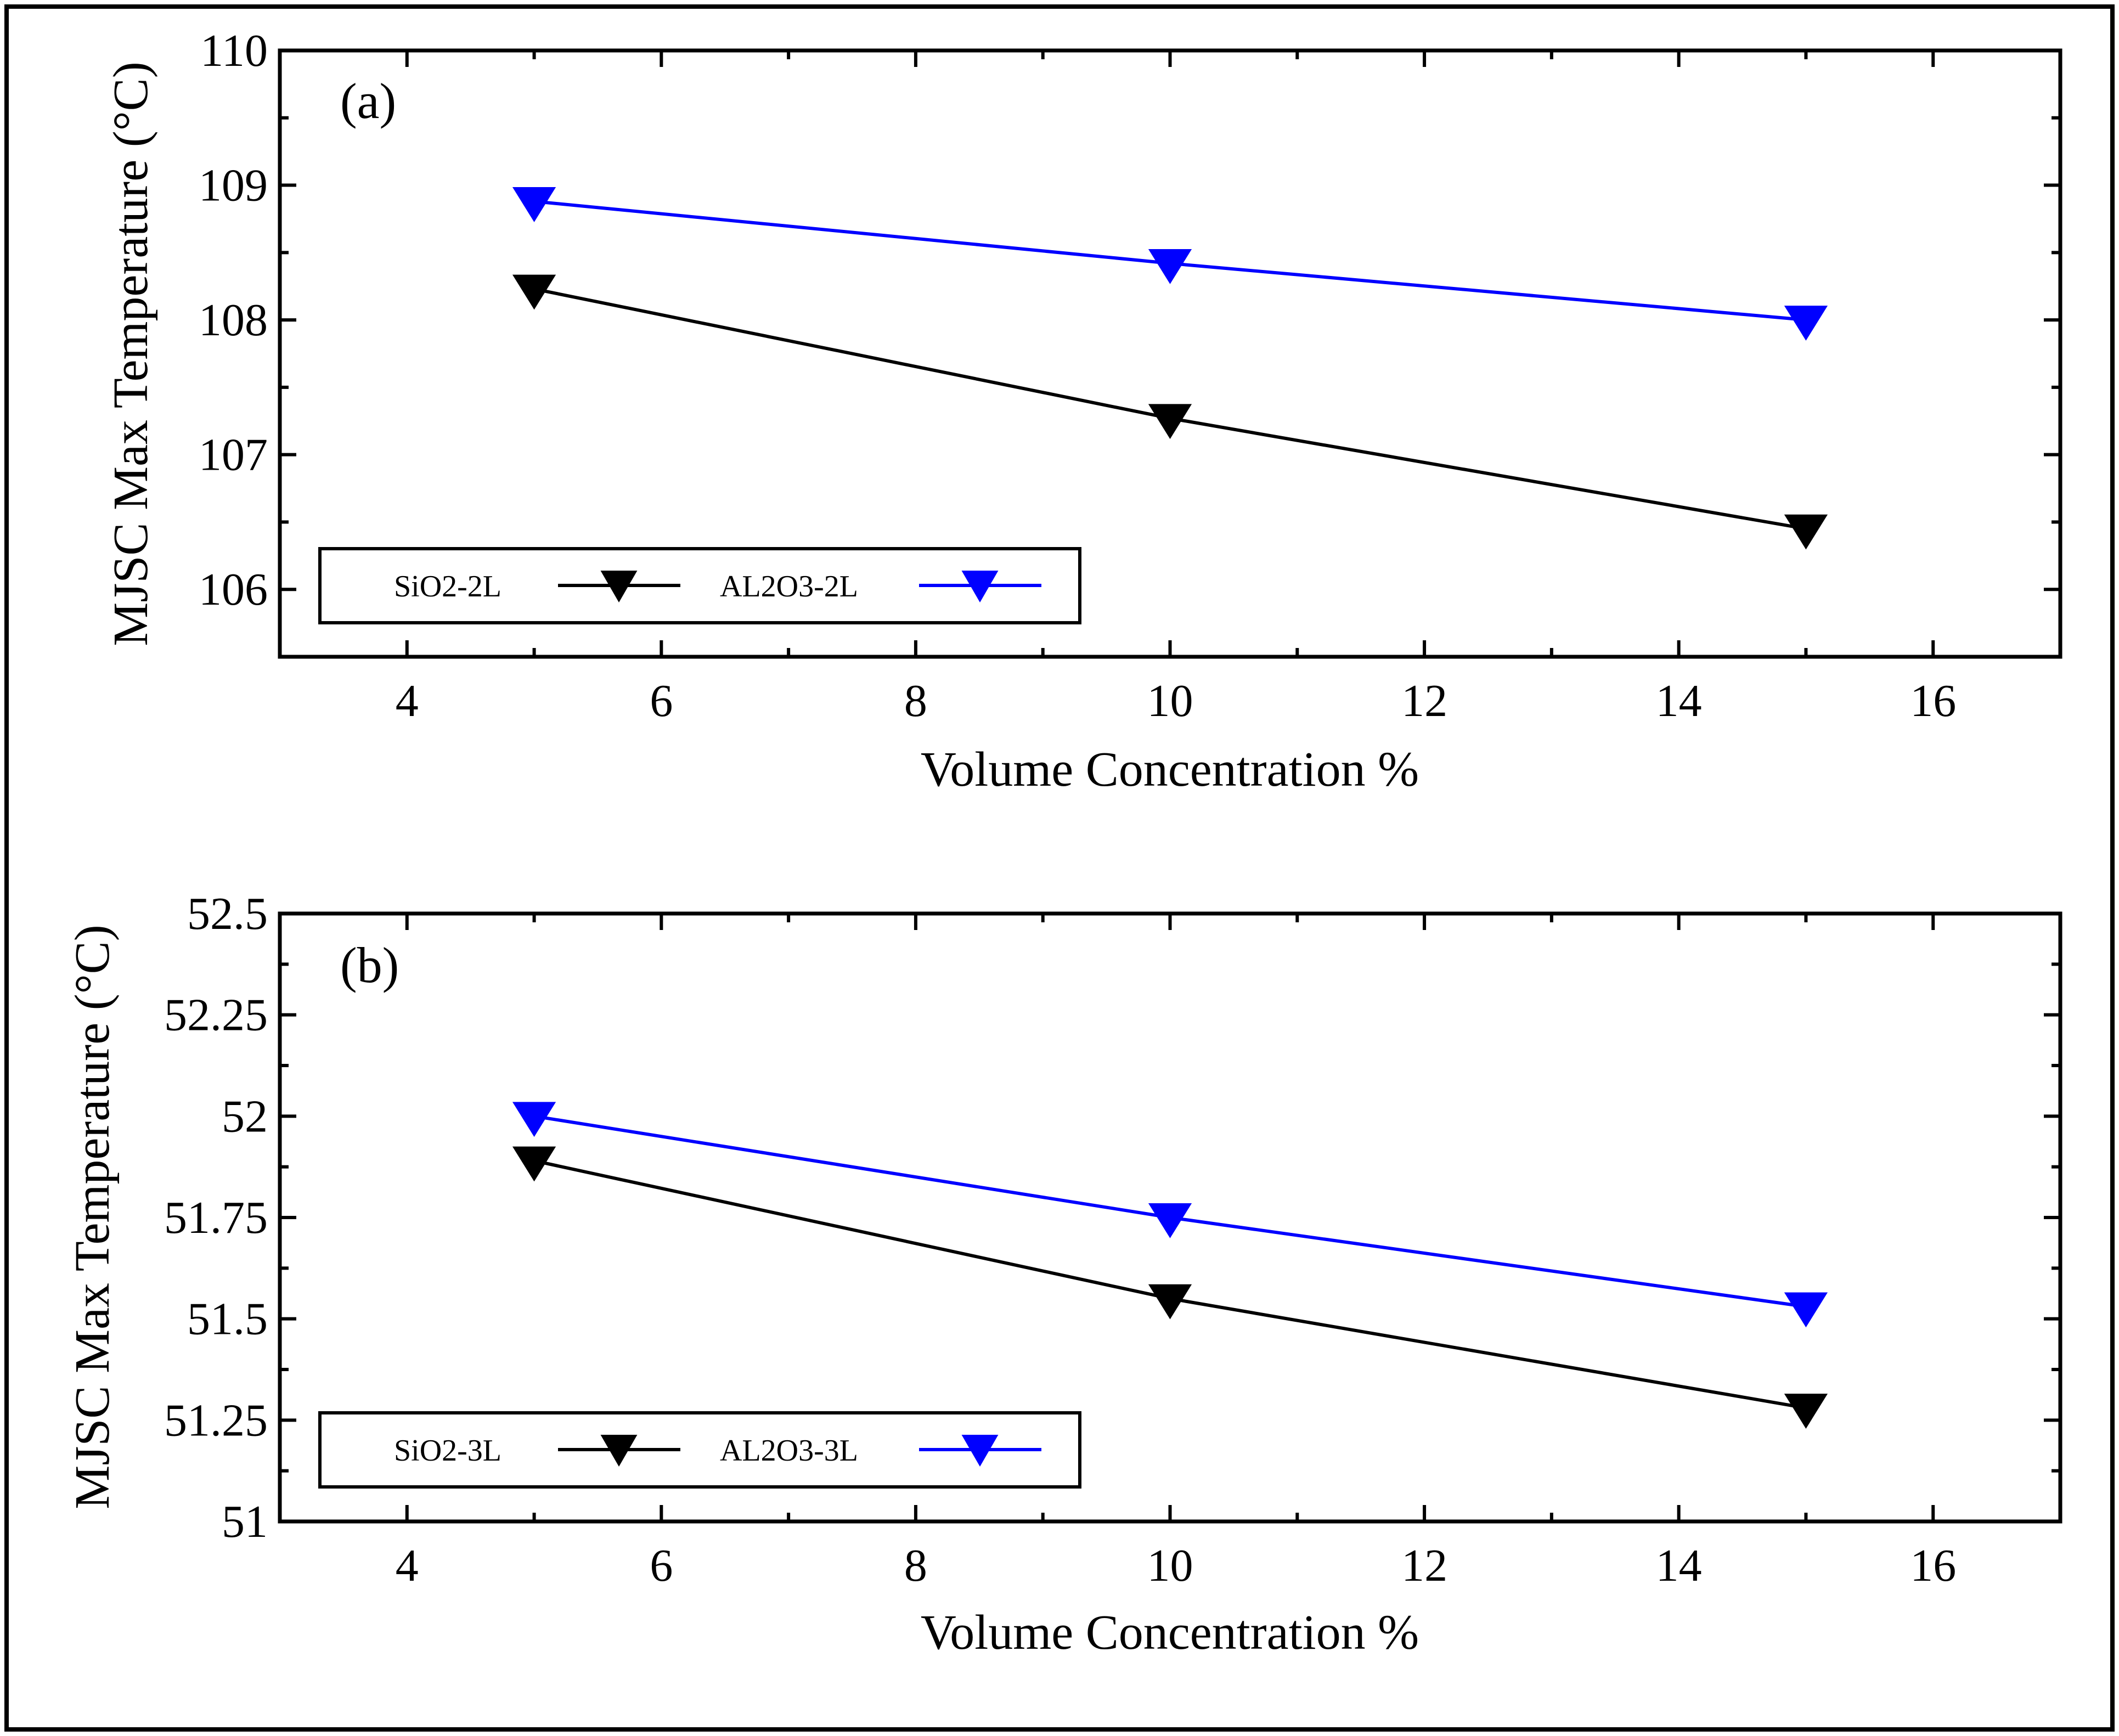  I want to click on y-tick-label-a: 107, so click(233, 455).